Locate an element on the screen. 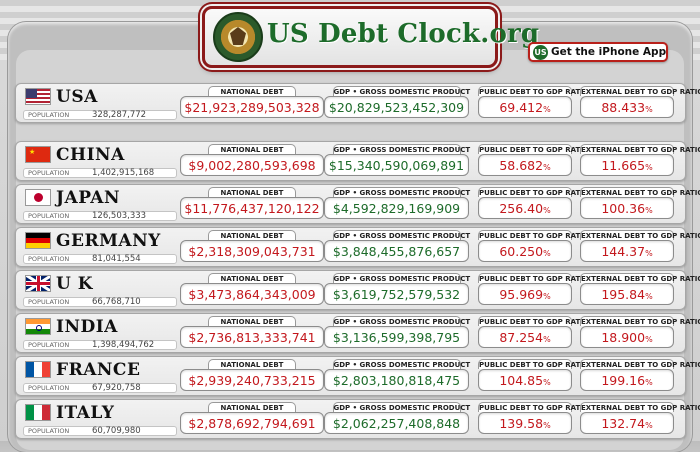  public-ratio-number: 139.58 is located at coordinates (521, 423).